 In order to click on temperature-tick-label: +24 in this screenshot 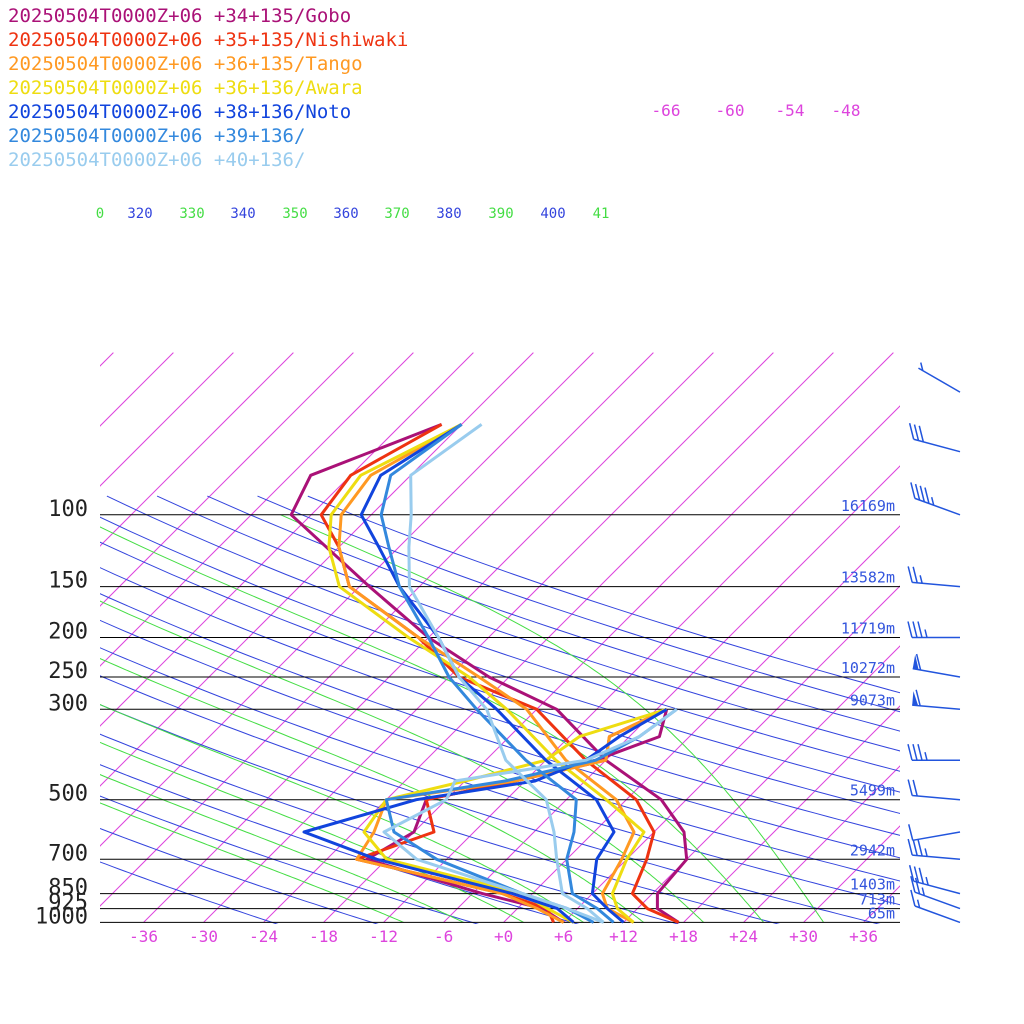, I will do `click(743, 936)`.